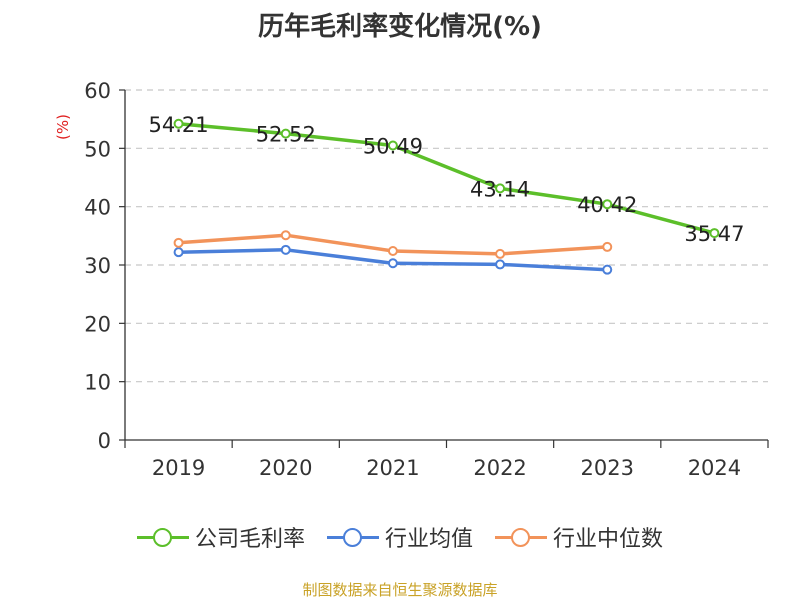 The width and height of the screenshot is (800, 600). I want to click on data-label: 35.47, so click(714, 234).